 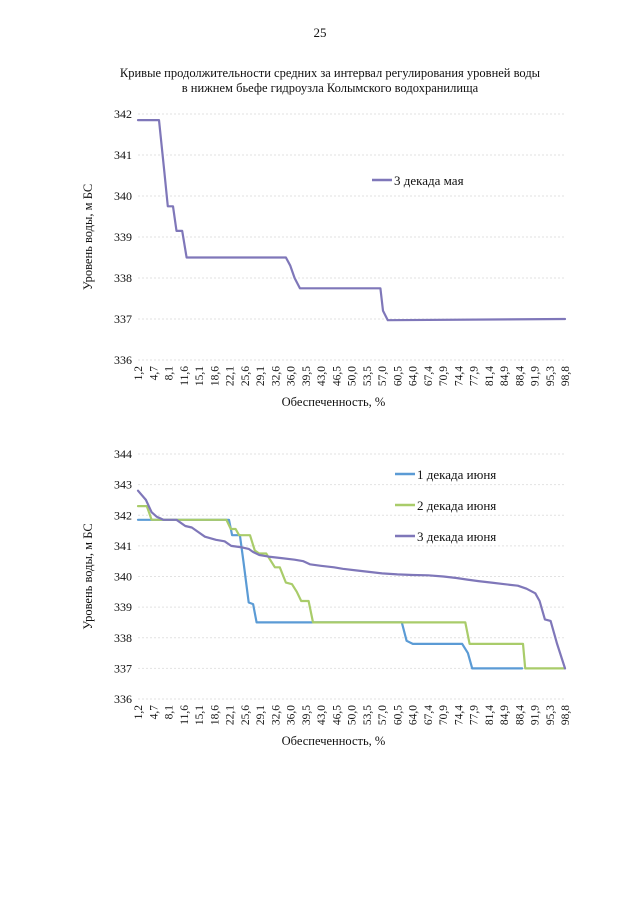 I want to click on legend-label: 1 декада июня, so click(x=456, y=474).